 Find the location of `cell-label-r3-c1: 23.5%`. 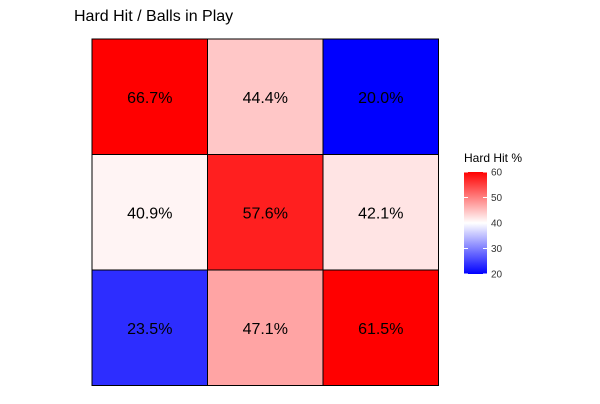

cell-label-r3-c1: 23.5% is located at coordinates (149, 329).